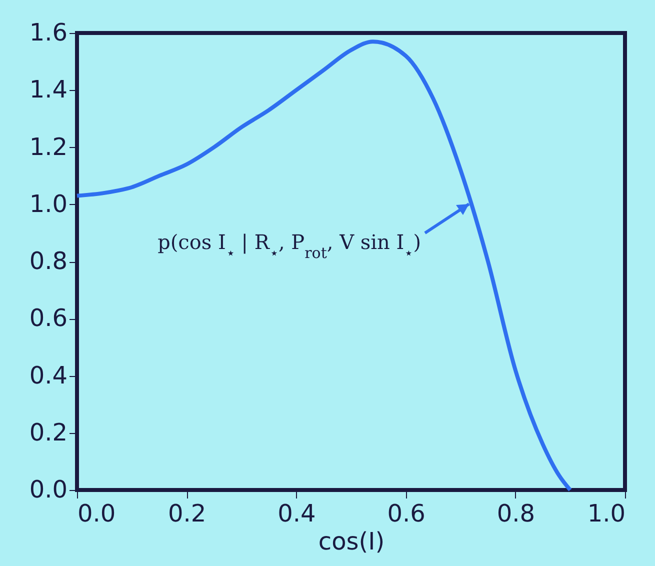  I want to click on x-tick-label: 0.2, so click(187, 514).